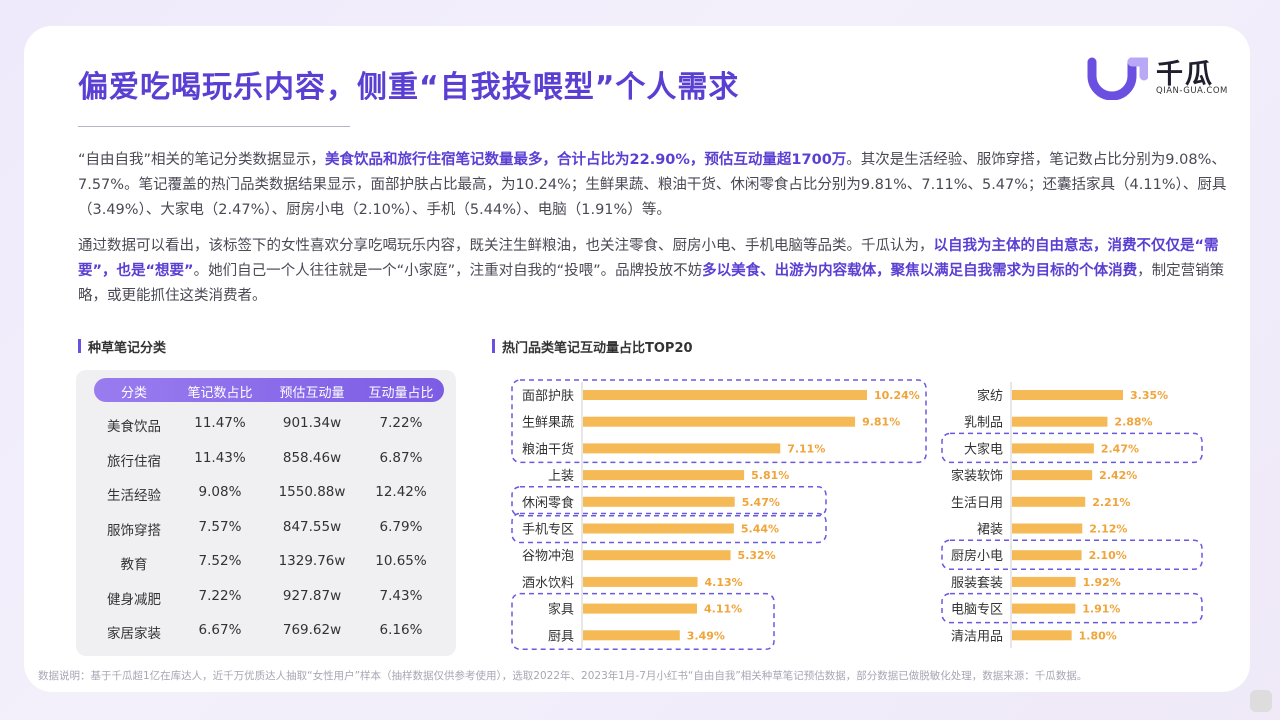  I want to click on p2-highlight-2: 多以美食、出游为内容载体，聚焦以满足自我需求为目标的个体消费, so click(920, 271).